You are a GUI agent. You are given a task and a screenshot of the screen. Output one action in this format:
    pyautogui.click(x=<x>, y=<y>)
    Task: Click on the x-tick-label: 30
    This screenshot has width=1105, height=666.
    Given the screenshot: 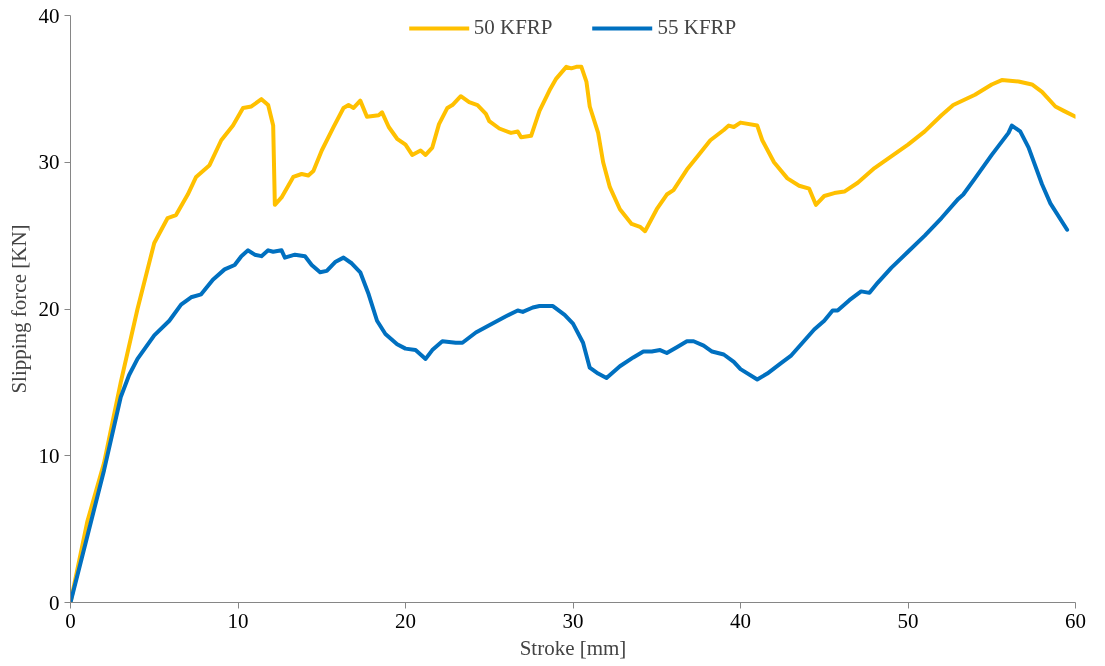 What is the action you would take?
    pyautogui.click(x=573, y=620)
    